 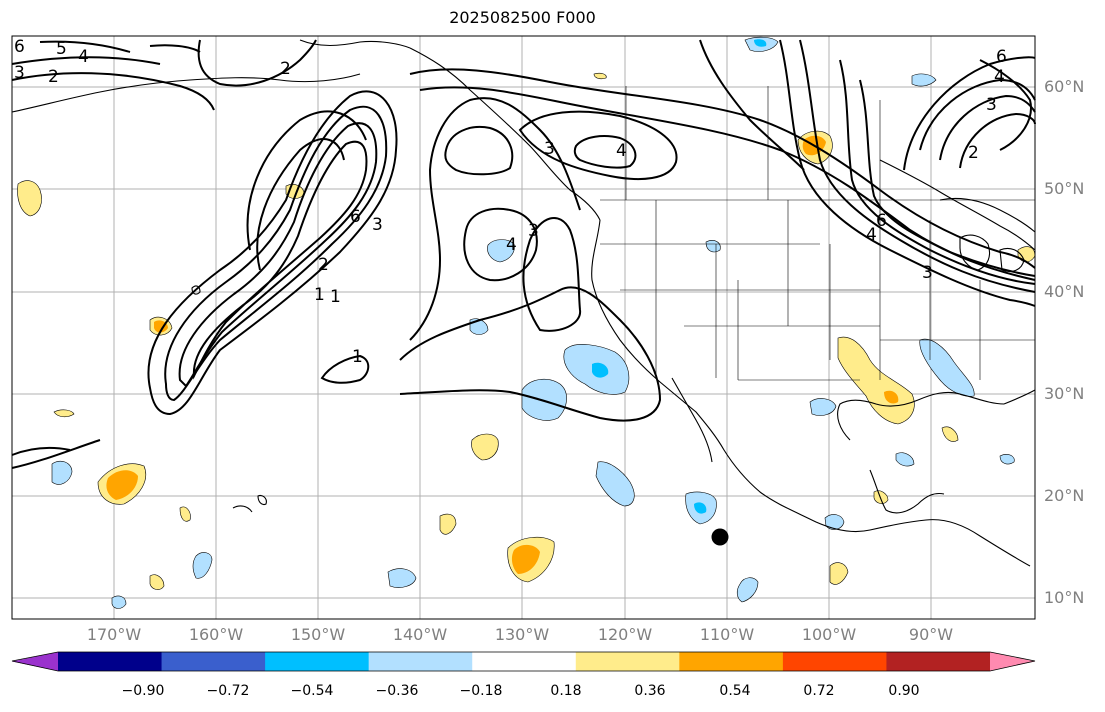 What do you see at coordinates (318, 634) in the screenshot?
I see `lon-label: 150°W` at bounding box center [318, 634].